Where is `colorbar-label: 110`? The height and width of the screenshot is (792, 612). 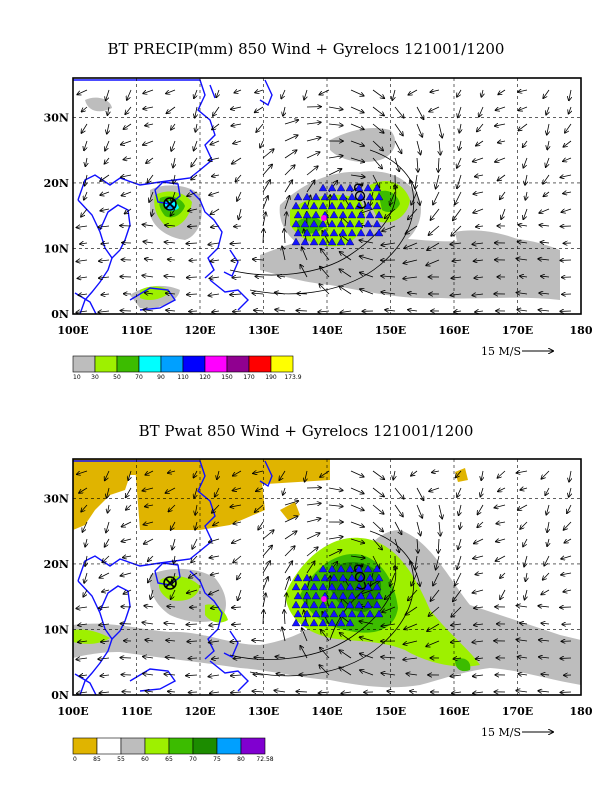 colorbar-label: 110 is located at coordinates (183, 377).